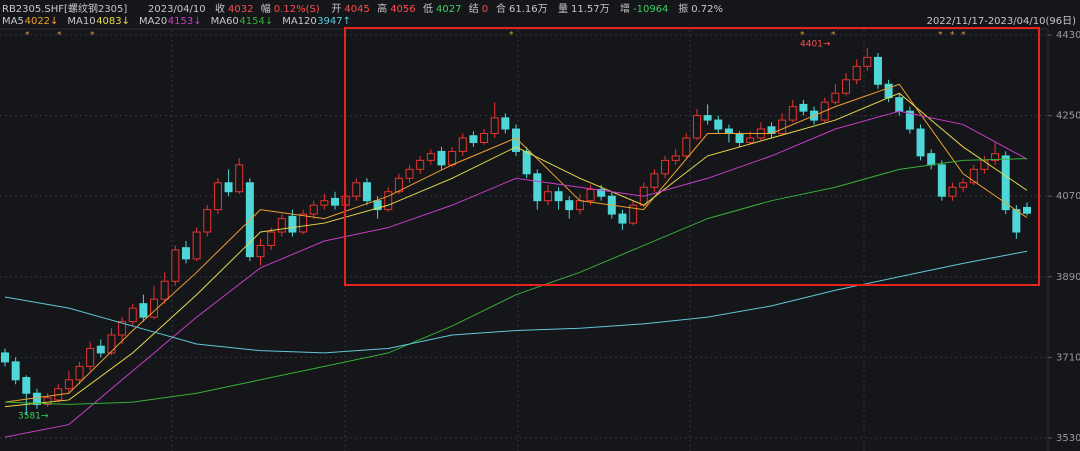 This screenshot has height=451, width=1080. I want to click on quote-label: 低, so click(428, 8).